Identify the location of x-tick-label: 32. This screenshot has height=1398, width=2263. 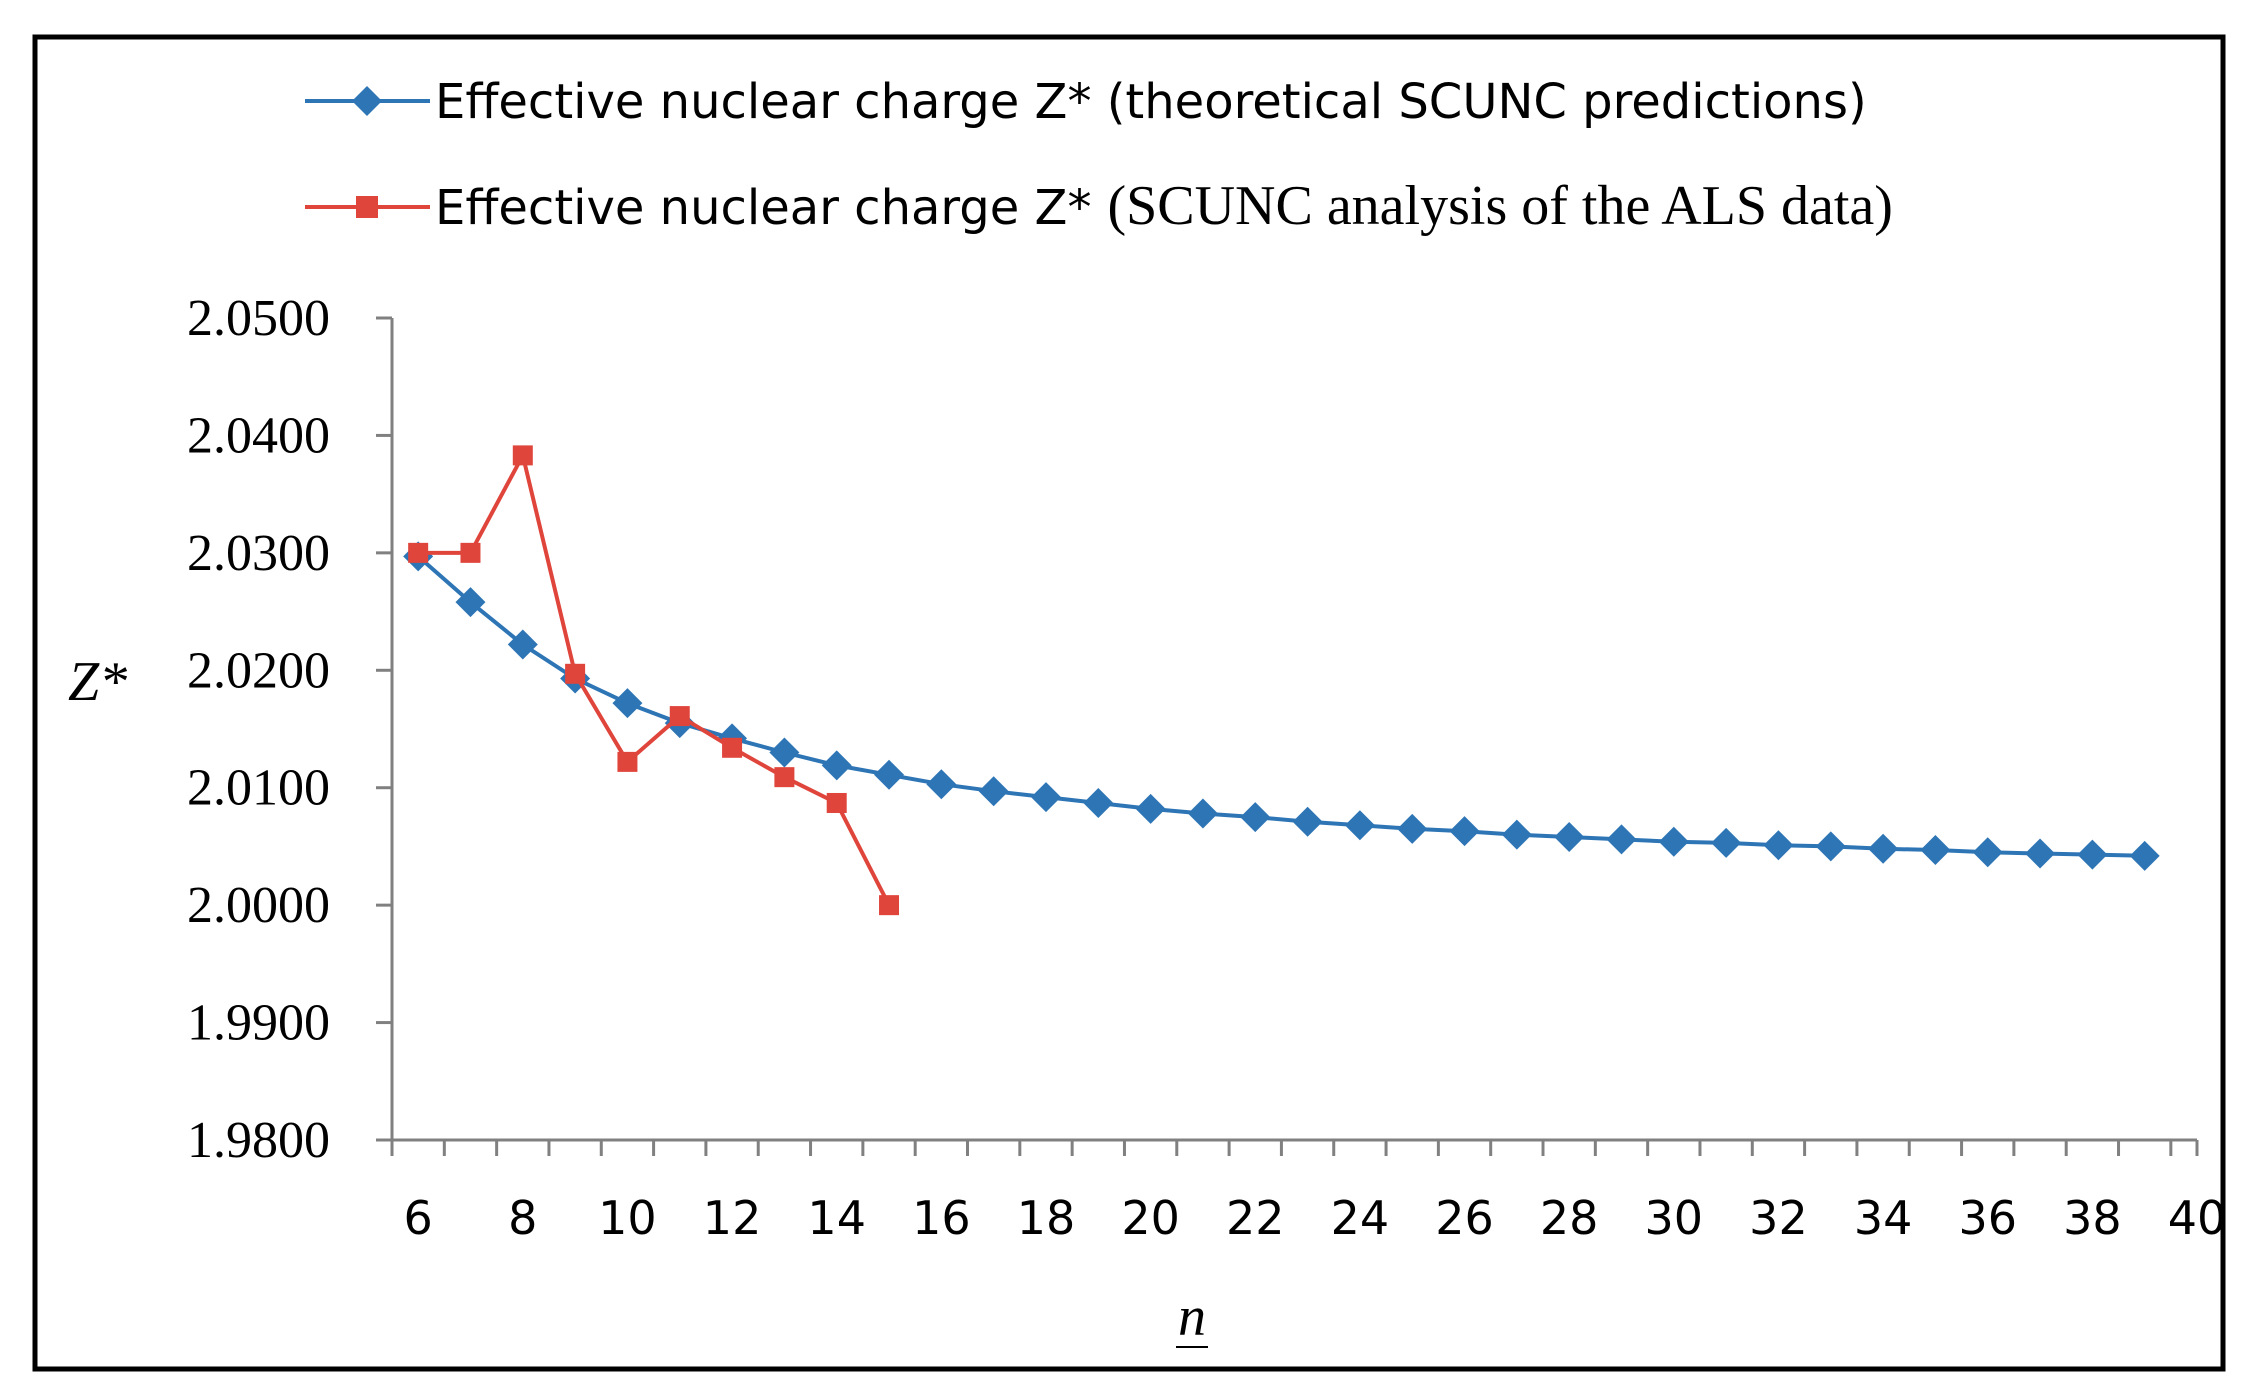
(1778, 1218).